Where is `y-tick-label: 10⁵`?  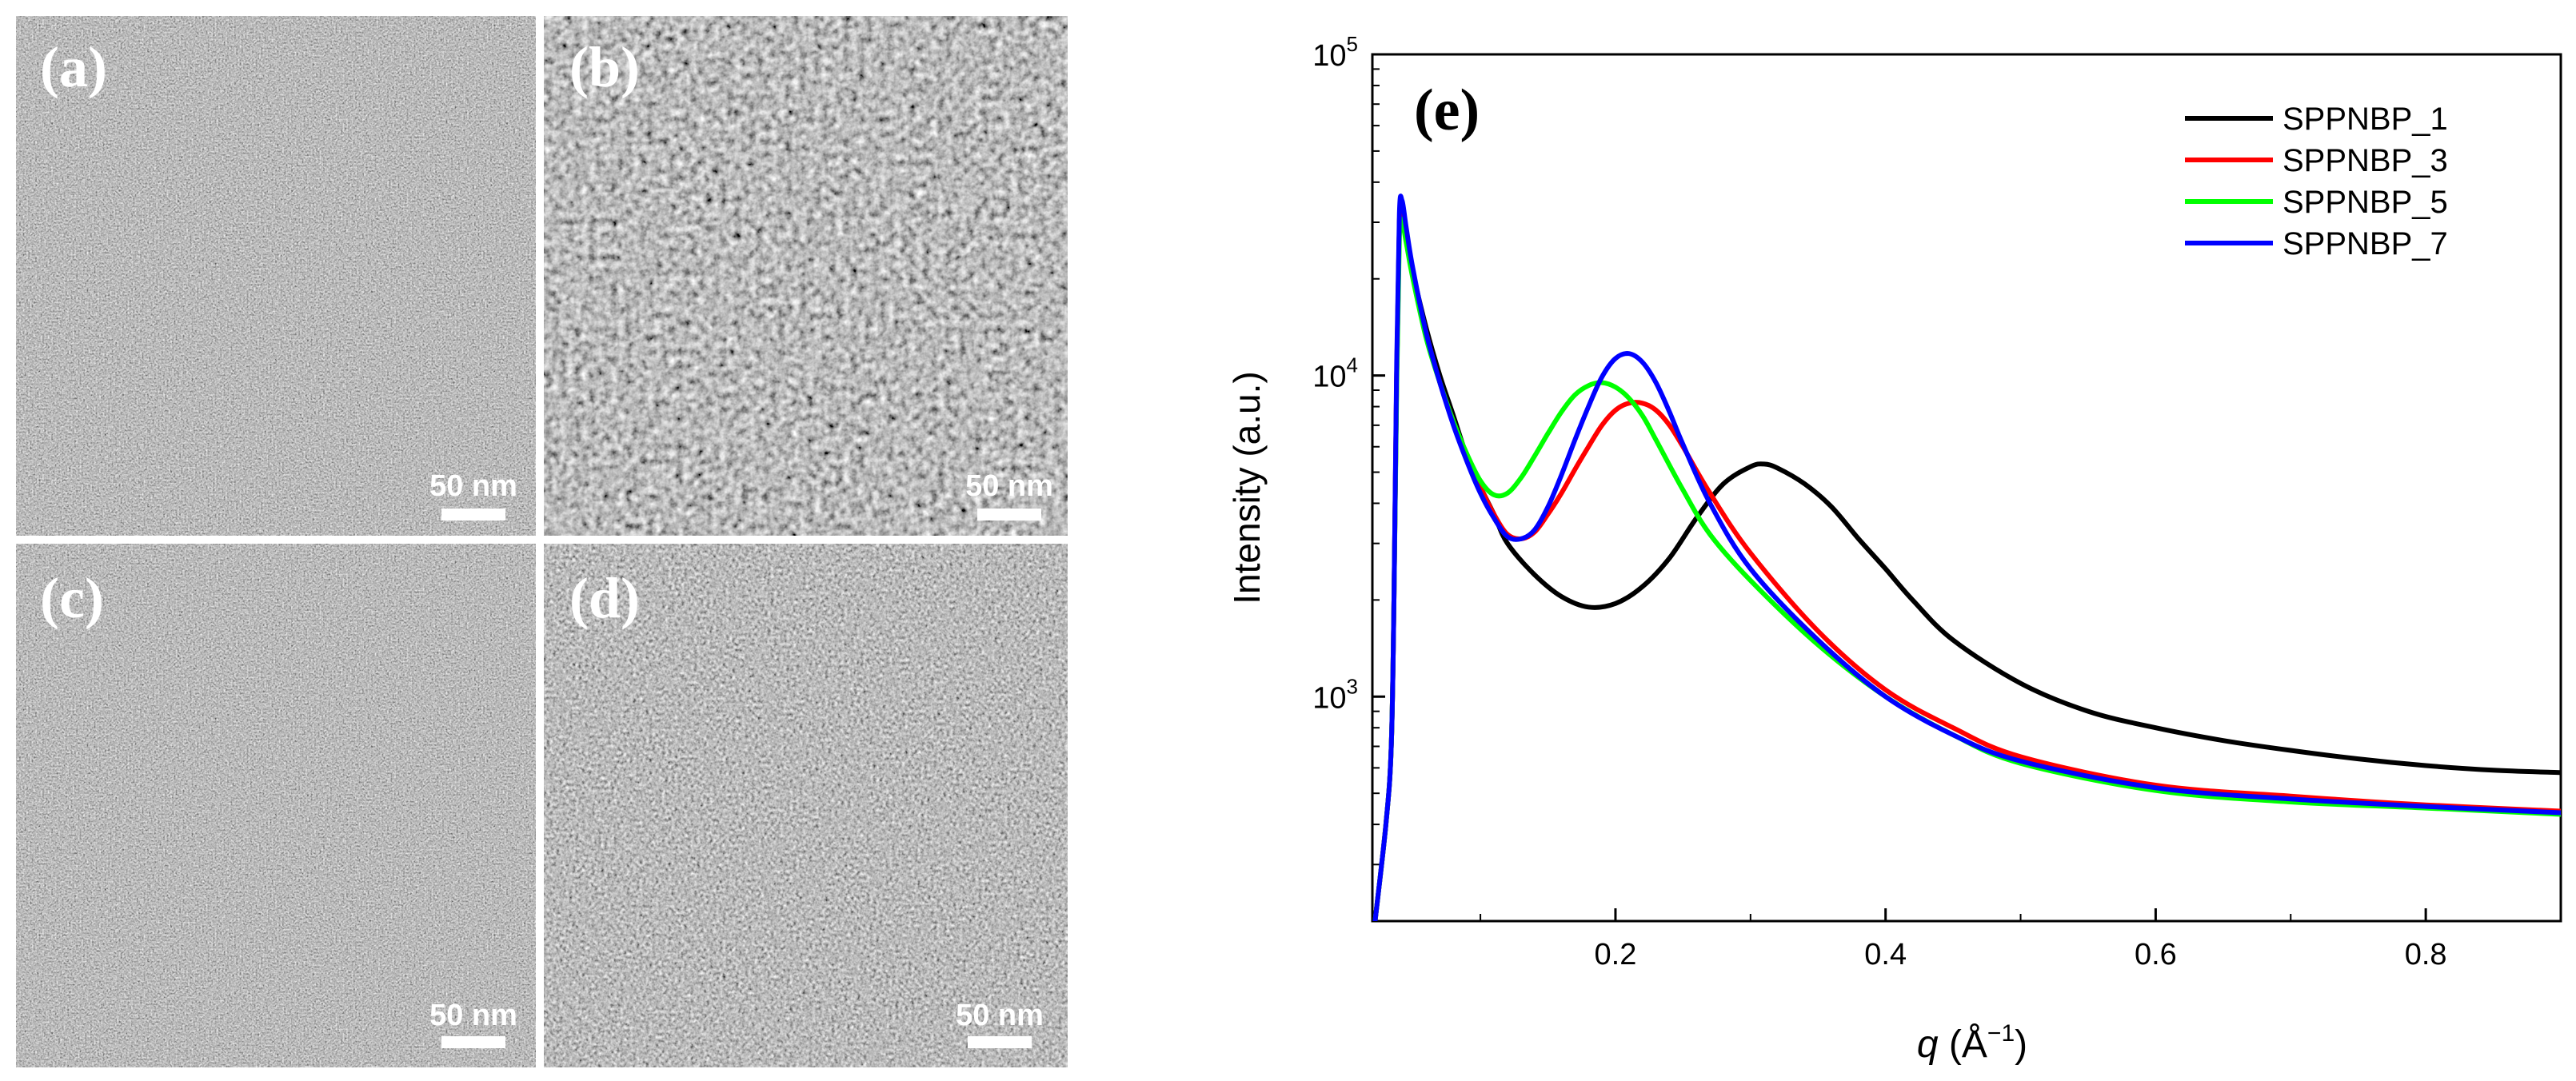
y-tick-label: 10⁵ is located at coordinates (1335, 52).